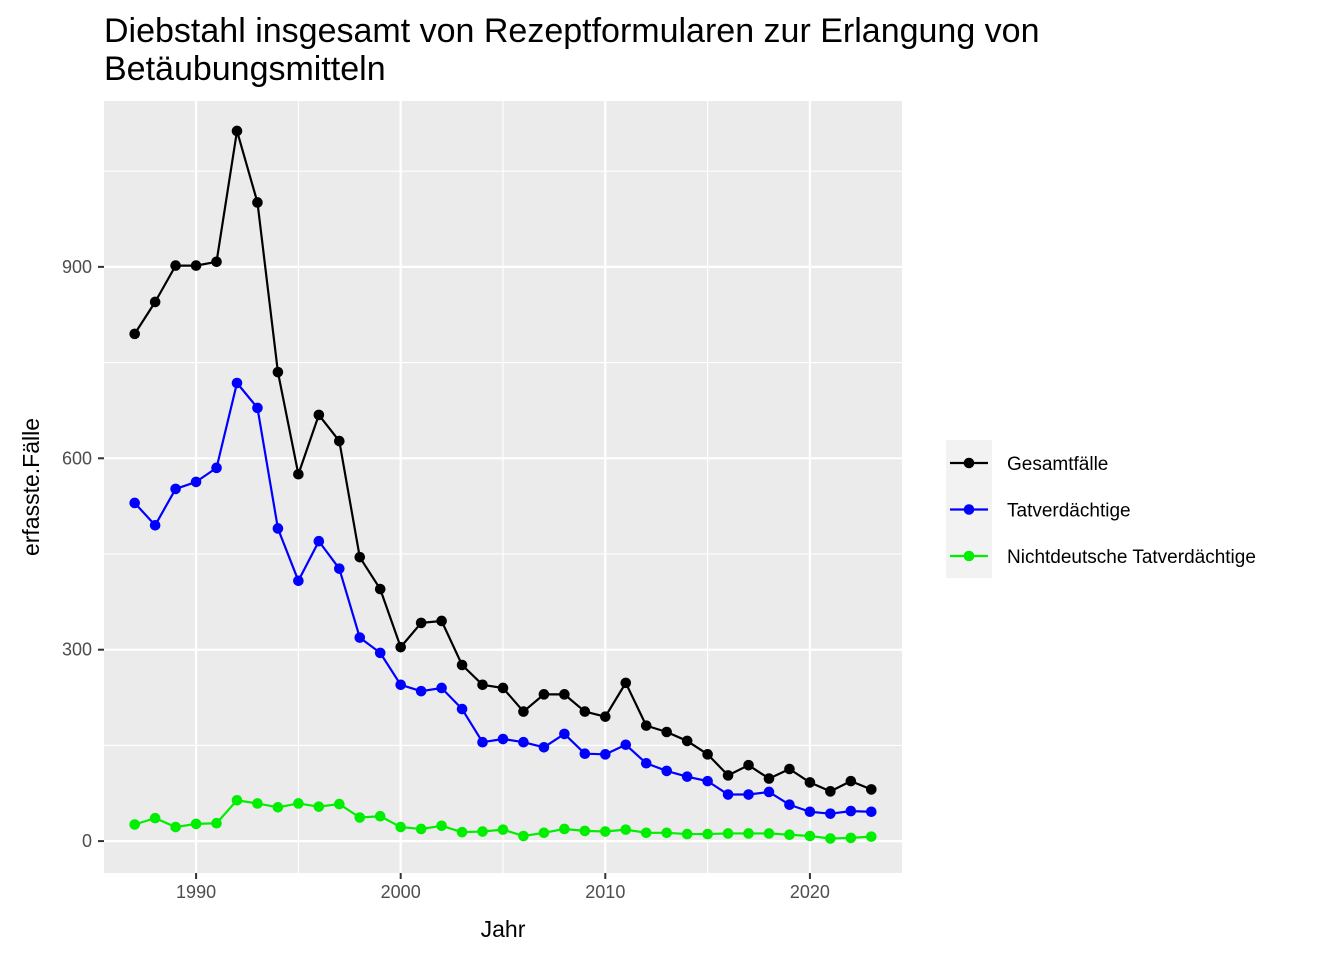  I want to click on x-axis-title: Jahr, so click(503, 929).